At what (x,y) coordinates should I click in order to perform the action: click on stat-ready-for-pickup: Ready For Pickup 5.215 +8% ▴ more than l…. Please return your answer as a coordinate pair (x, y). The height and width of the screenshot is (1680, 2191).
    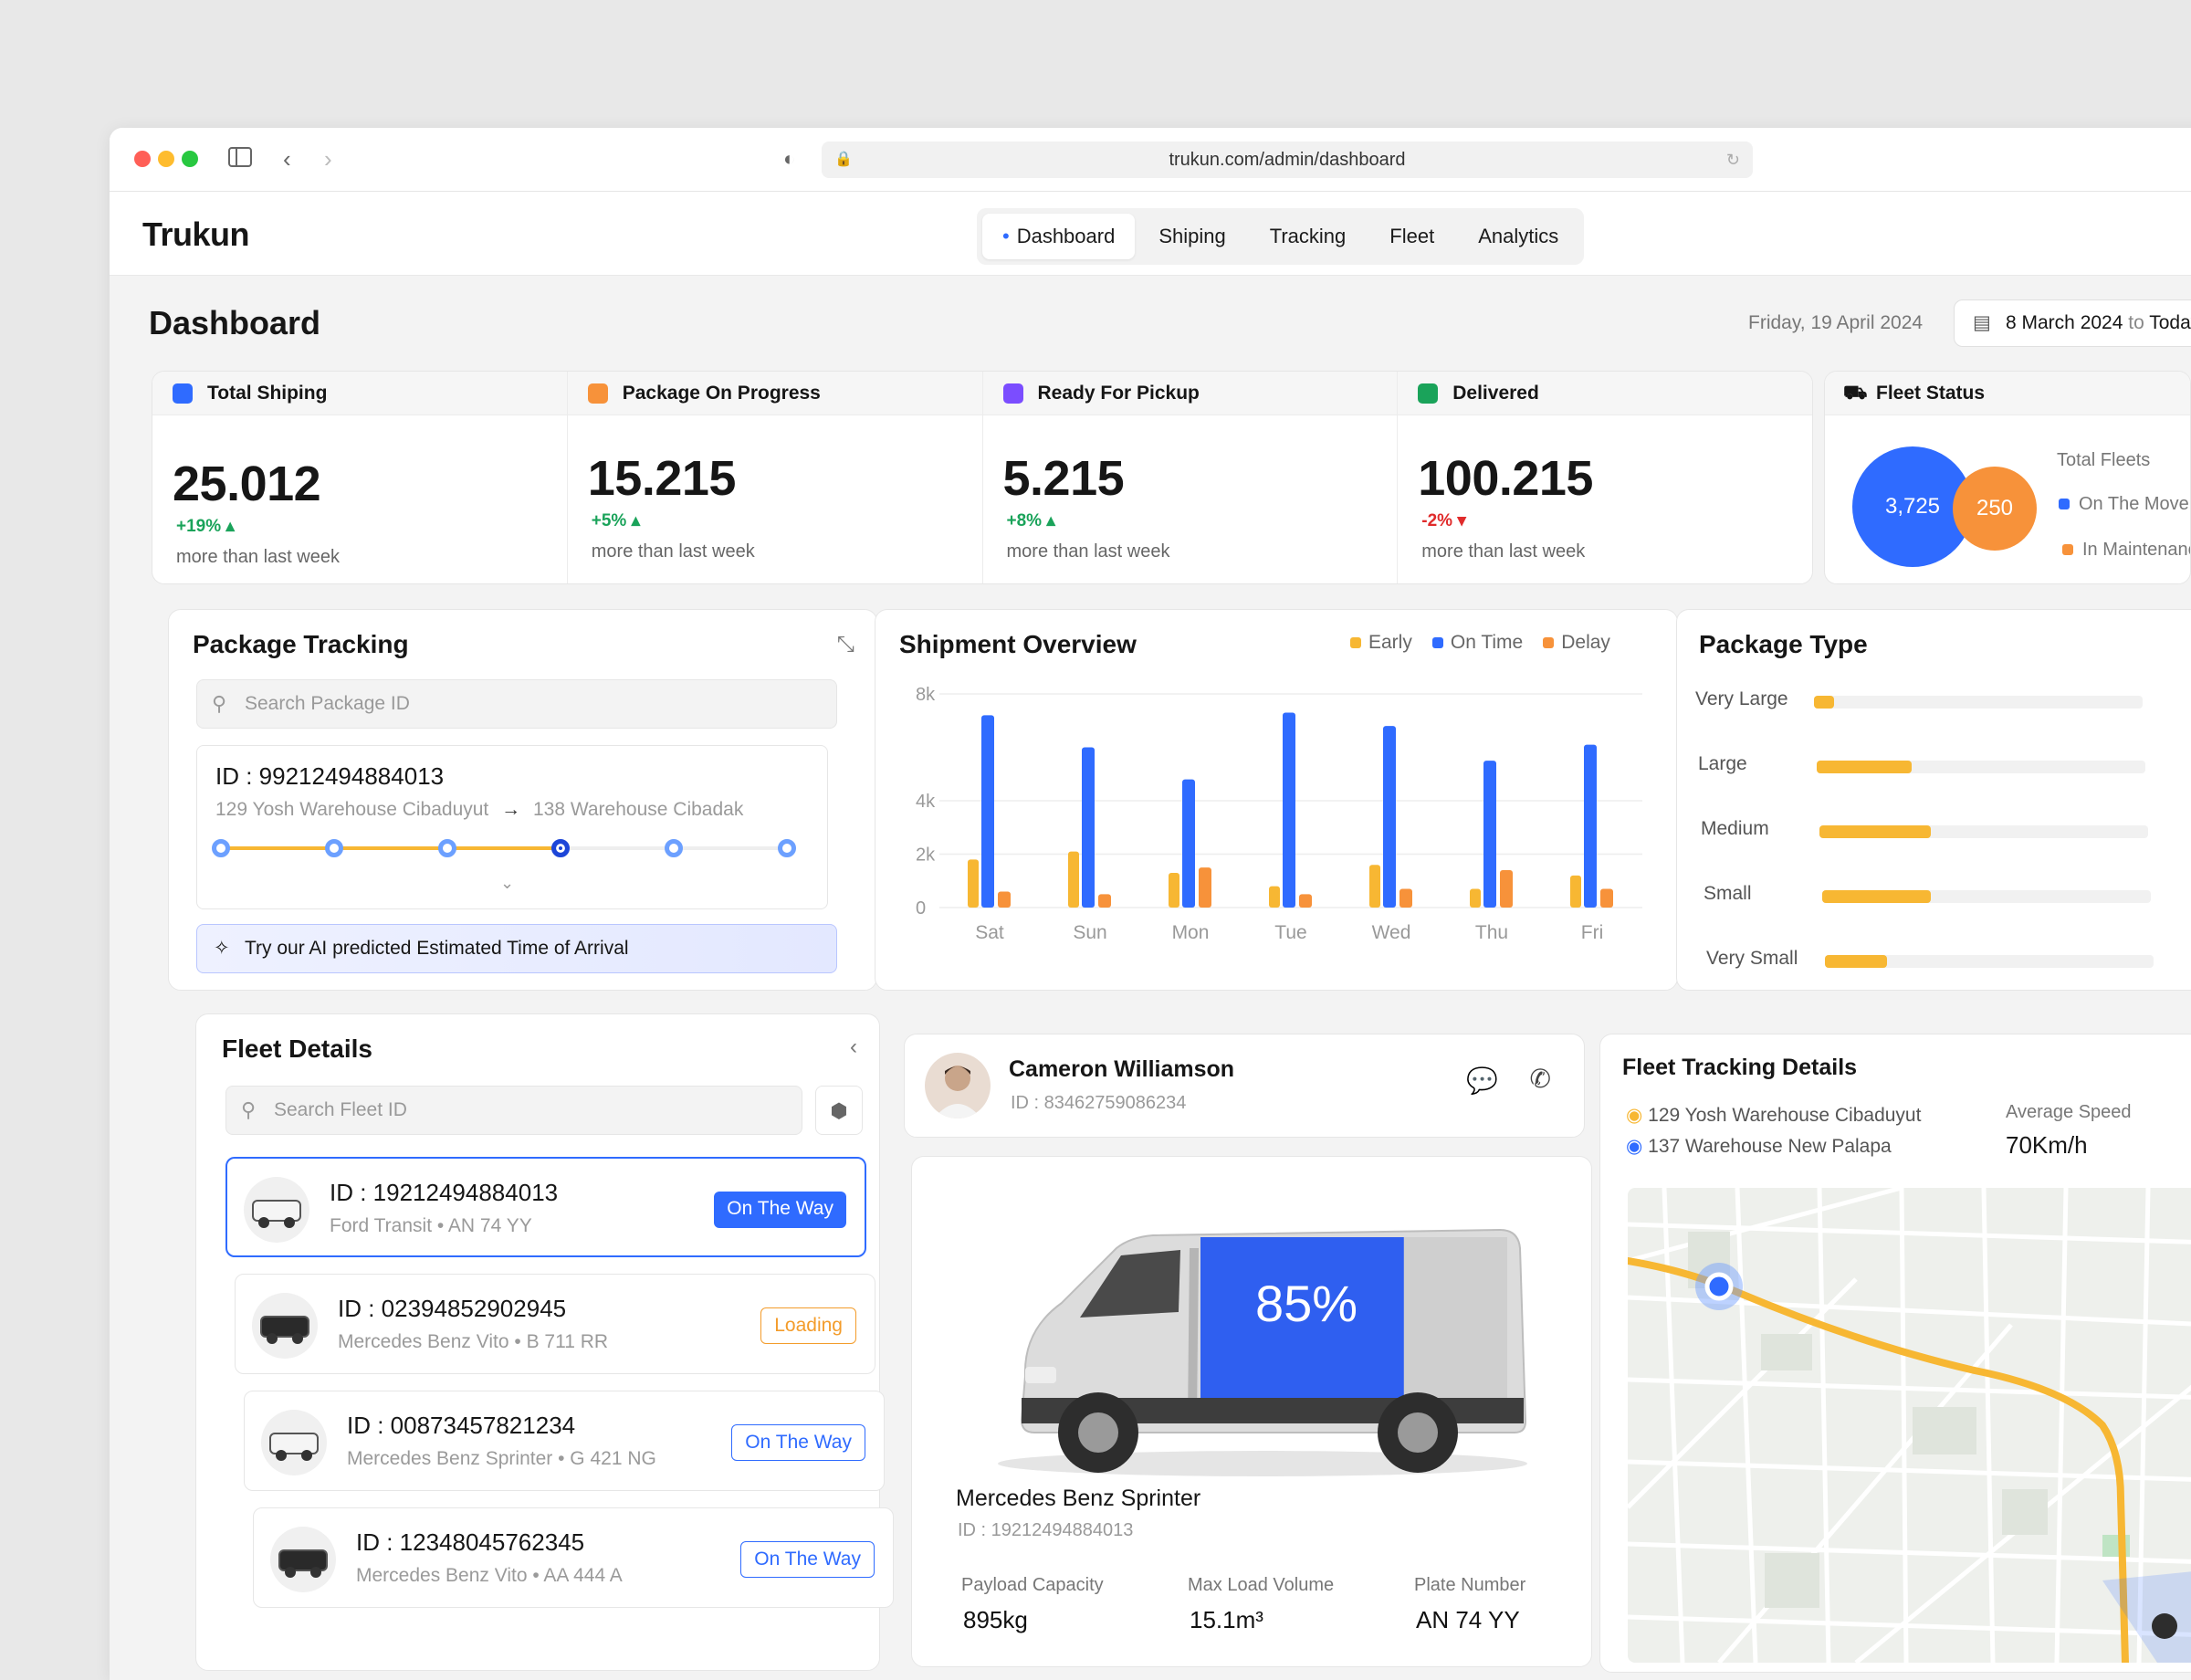
    Looking at the image, I should click on (1190, 477).